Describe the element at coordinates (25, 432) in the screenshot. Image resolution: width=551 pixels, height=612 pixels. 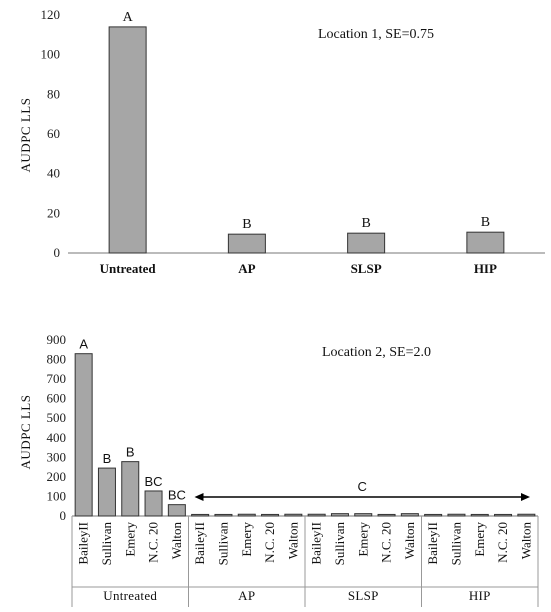
I see `y-axis-label-location-2: AUDPC LLS` at that location.